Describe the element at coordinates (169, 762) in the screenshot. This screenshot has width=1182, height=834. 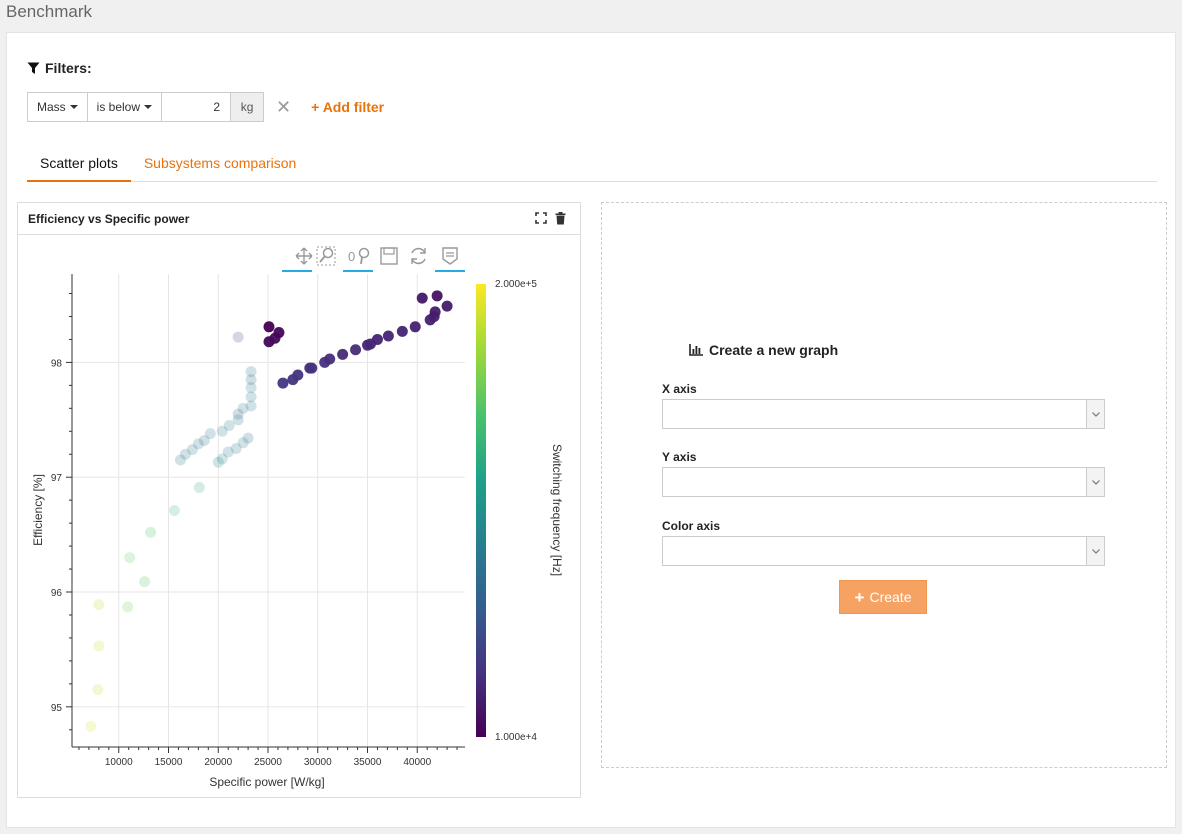
I see `x-tick-label: 15000` at that location.